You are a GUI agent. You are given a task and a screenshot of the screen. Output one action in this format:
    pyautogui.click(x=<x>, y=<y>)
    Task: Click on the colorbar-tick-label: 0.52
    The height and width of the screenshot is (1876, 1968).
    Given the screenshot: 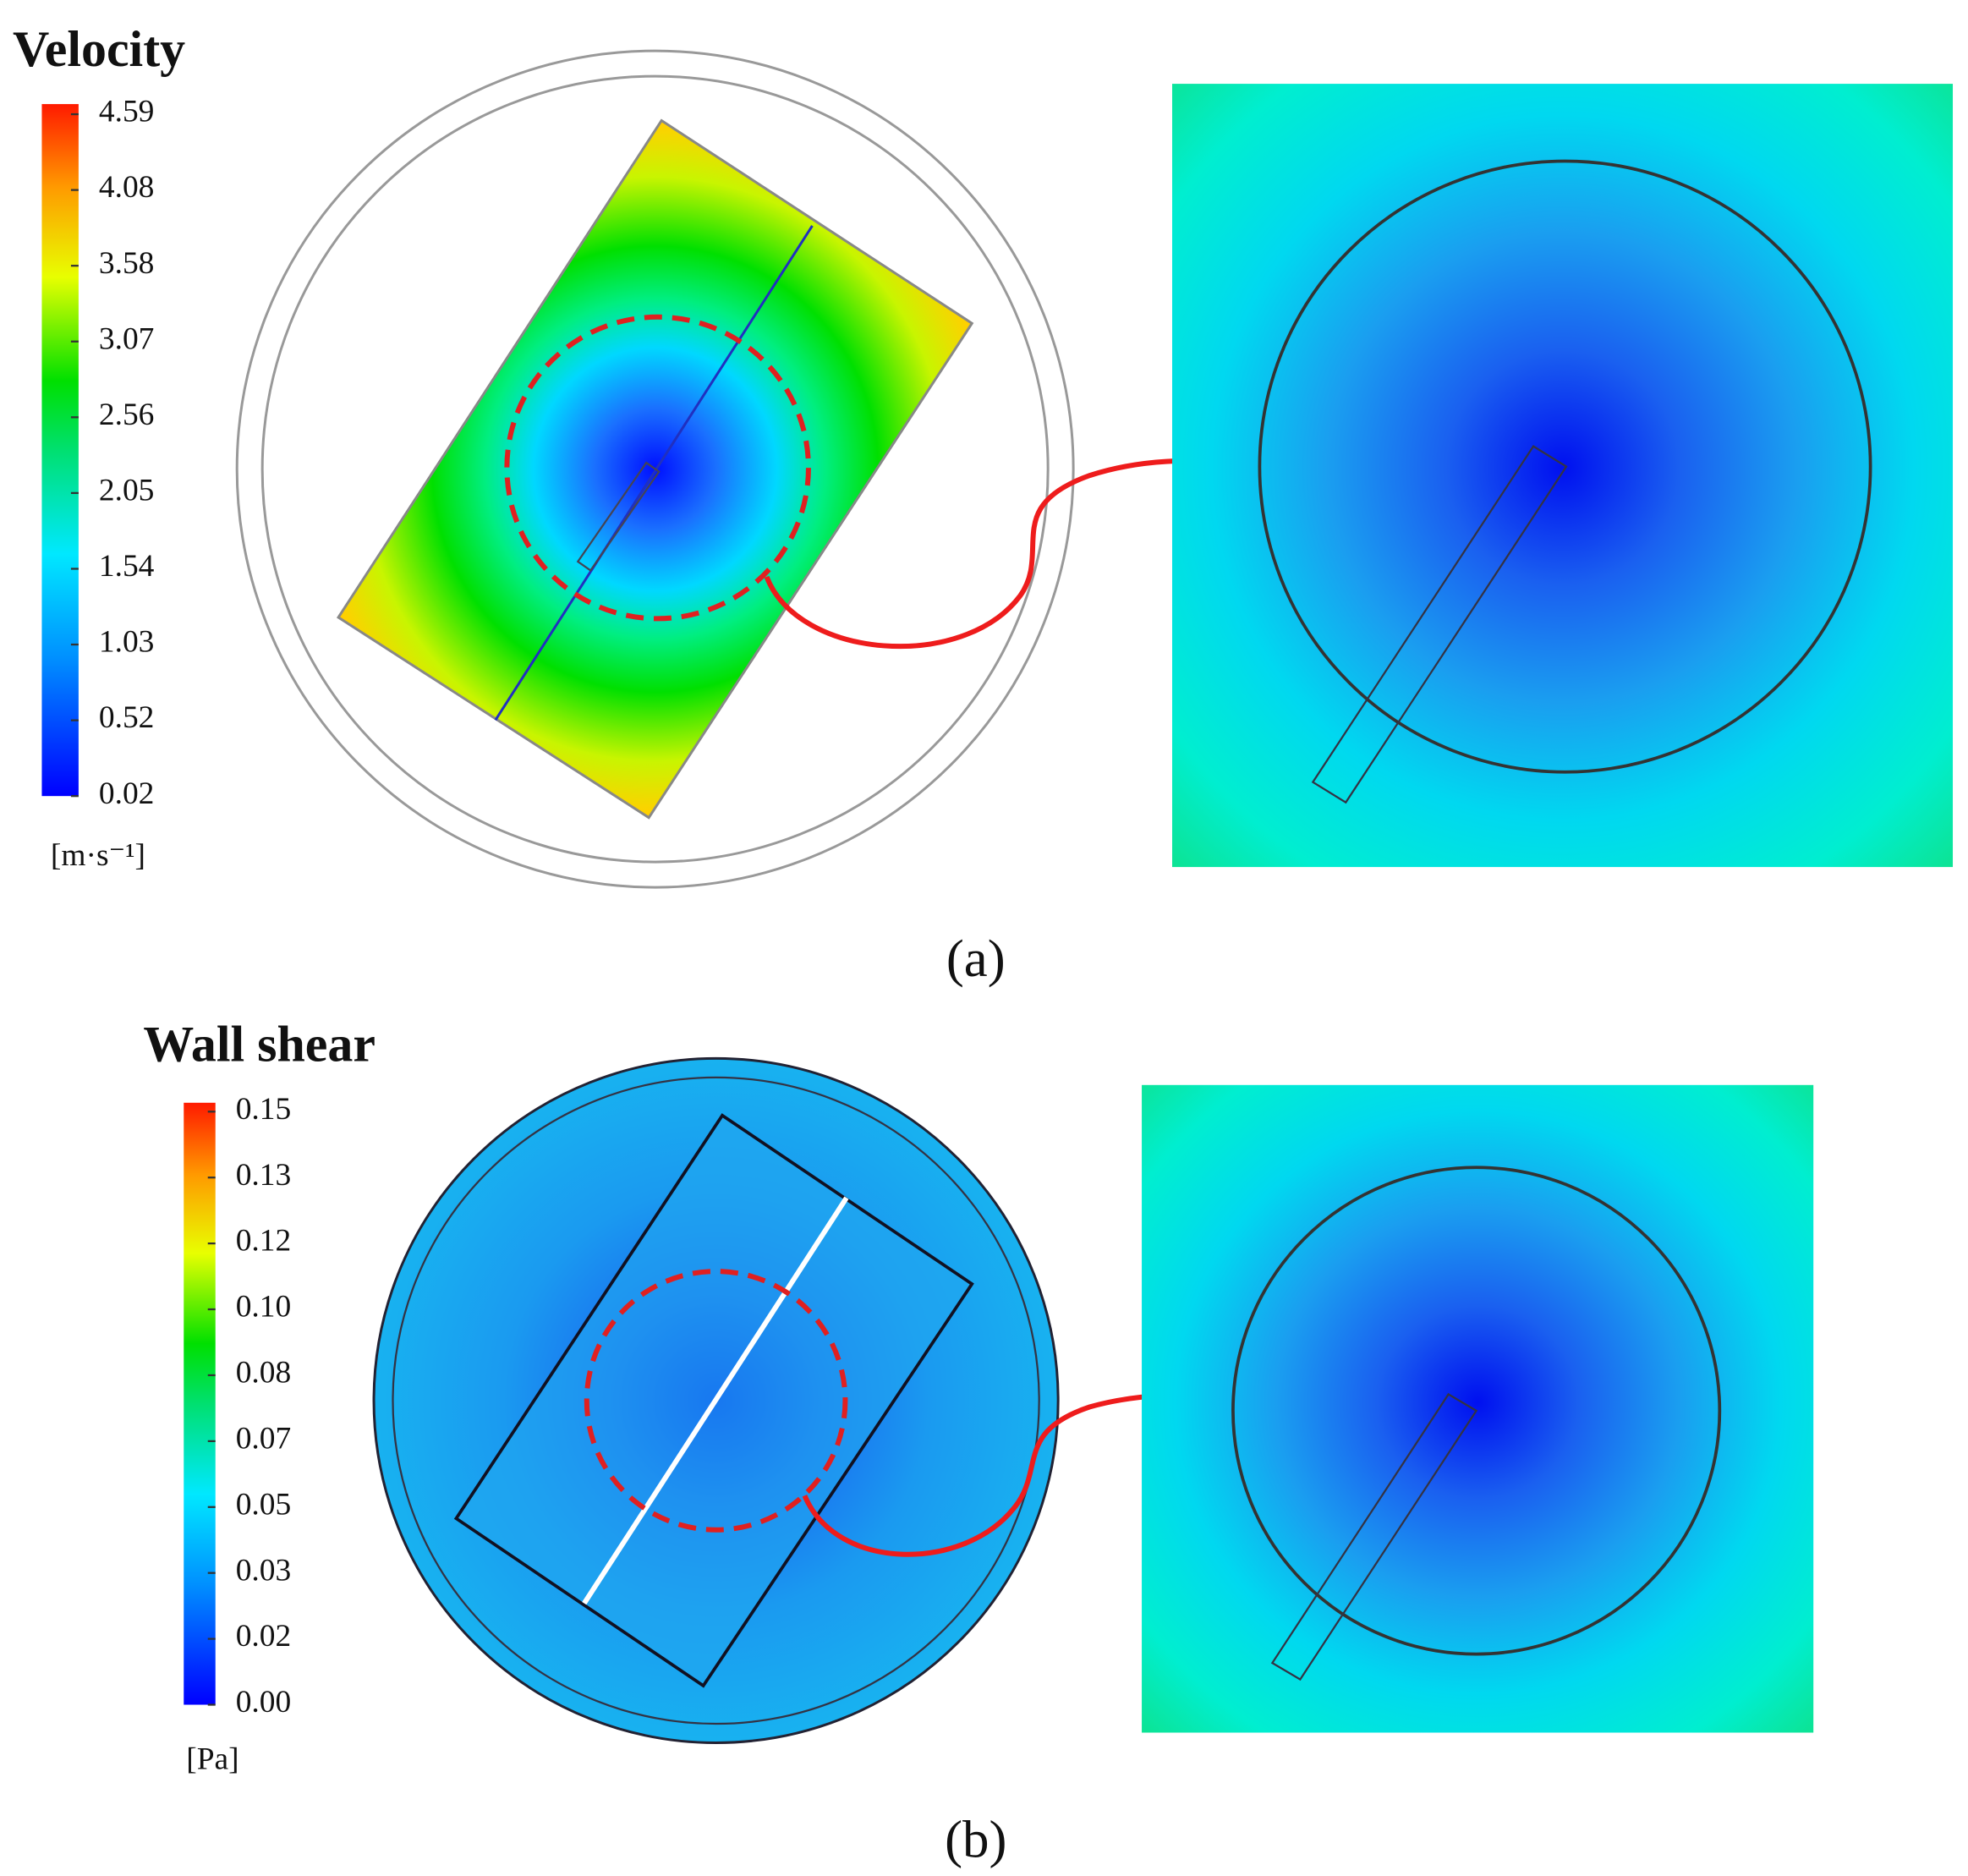 What is the action you would take?
    pyautogui.click(x=127, y=718)
    